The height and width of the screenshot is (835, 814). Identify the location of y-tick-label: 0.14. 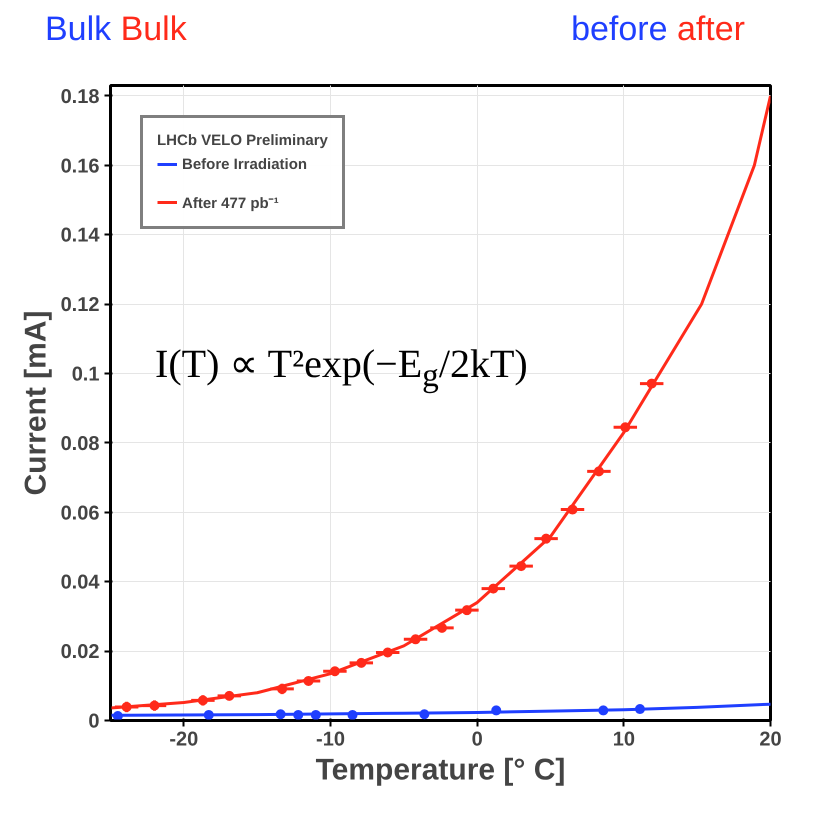
(80, 235).